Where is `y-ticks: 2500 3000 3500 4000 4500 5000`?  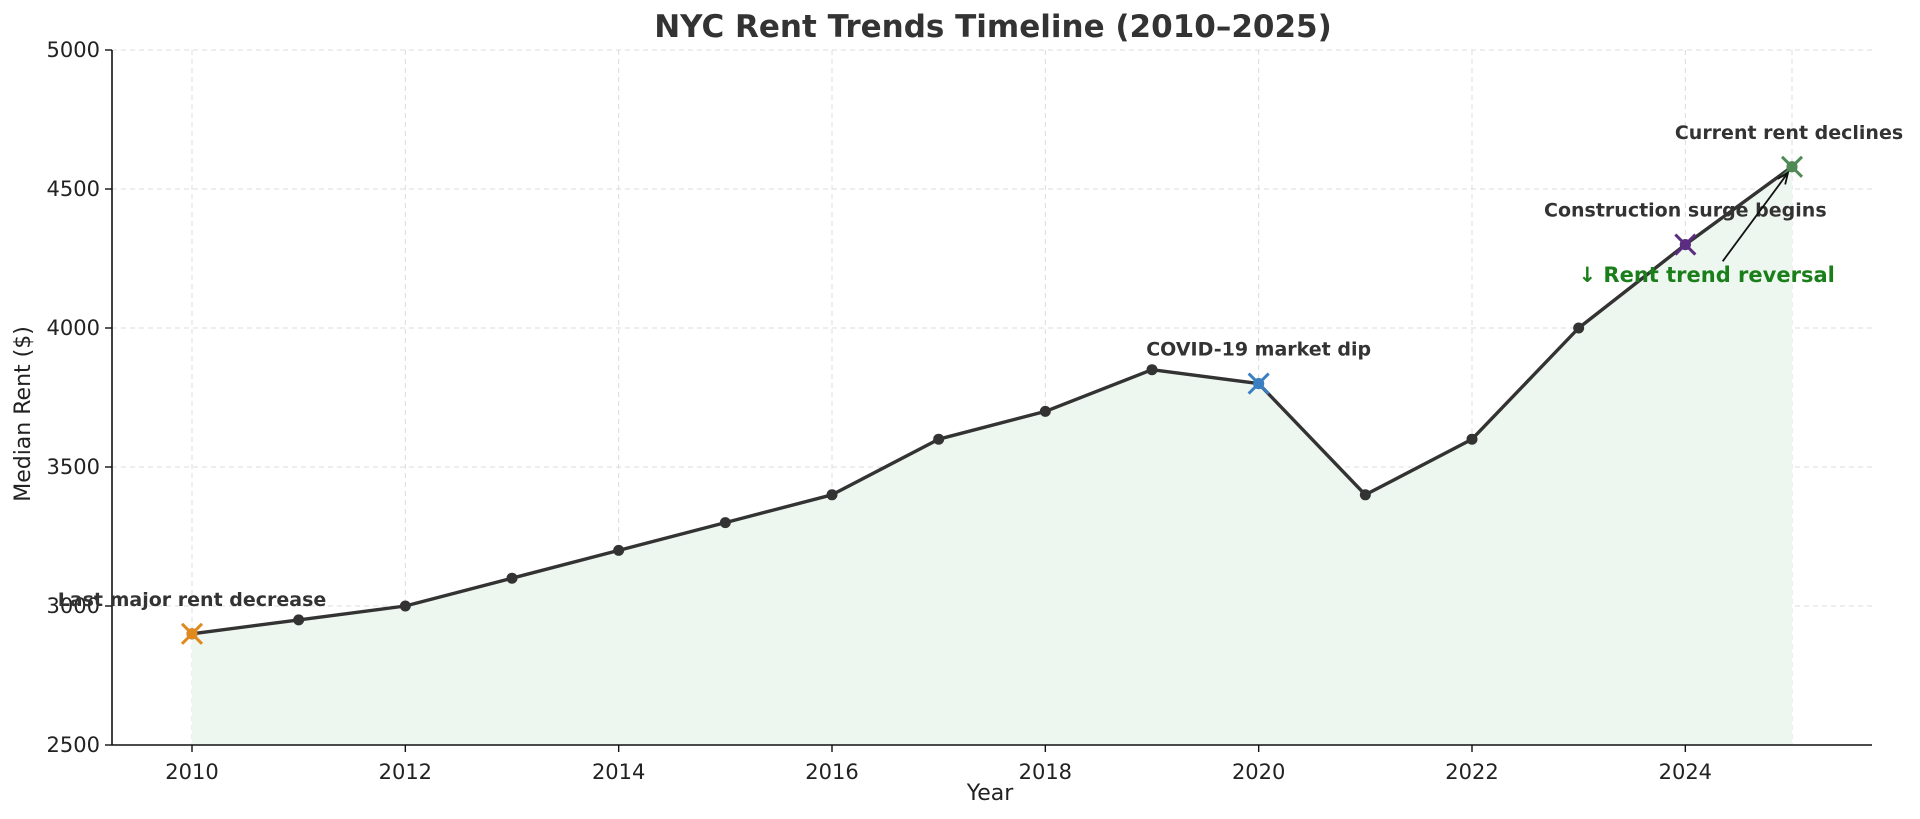 y-ticks: 2500 3000 3500 4000 4500 5000 is located at coordinates (79, 397).